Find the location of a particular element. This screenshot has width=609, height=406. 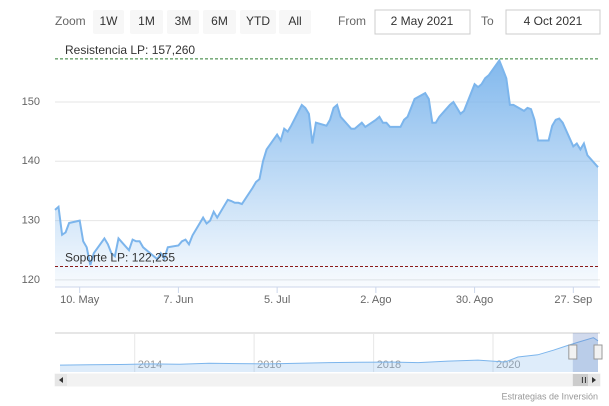

credits: Estrategias de Inversión is located at coordinates (549, 396).